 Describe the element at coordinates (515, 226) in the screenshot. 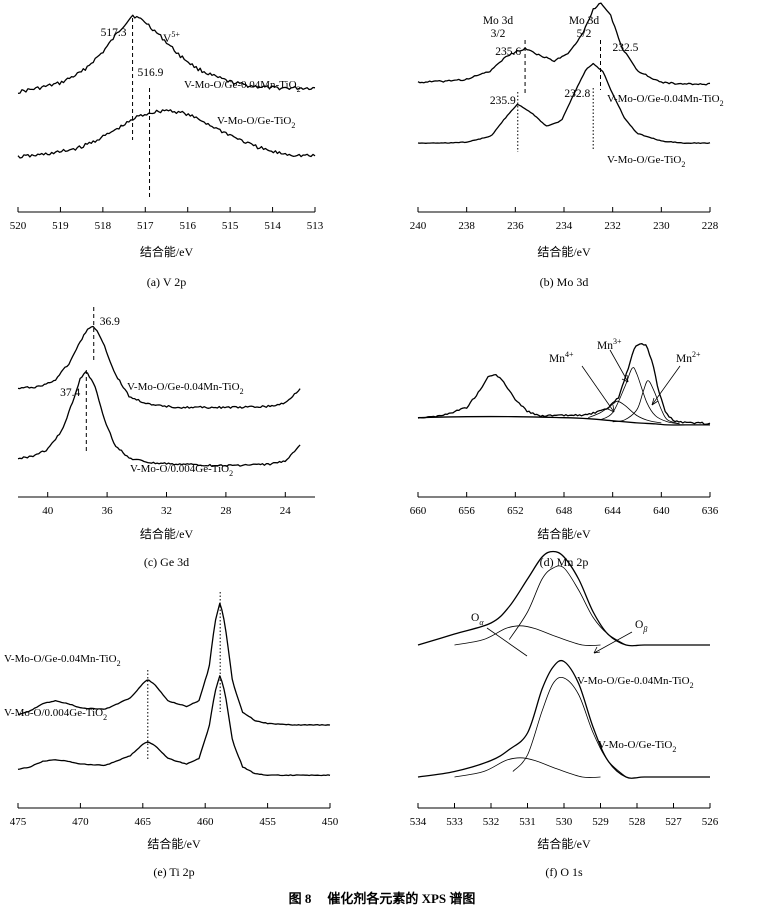

I see `x-tick-label: 236` at that location.